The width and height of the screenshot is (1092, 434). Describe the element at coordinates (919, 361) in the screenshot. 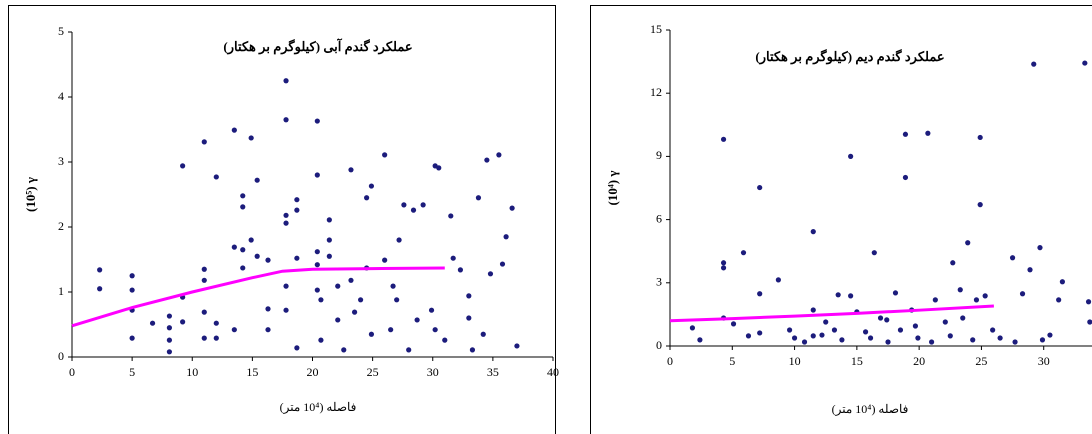

I see `x-tick-label: 20` at that location.